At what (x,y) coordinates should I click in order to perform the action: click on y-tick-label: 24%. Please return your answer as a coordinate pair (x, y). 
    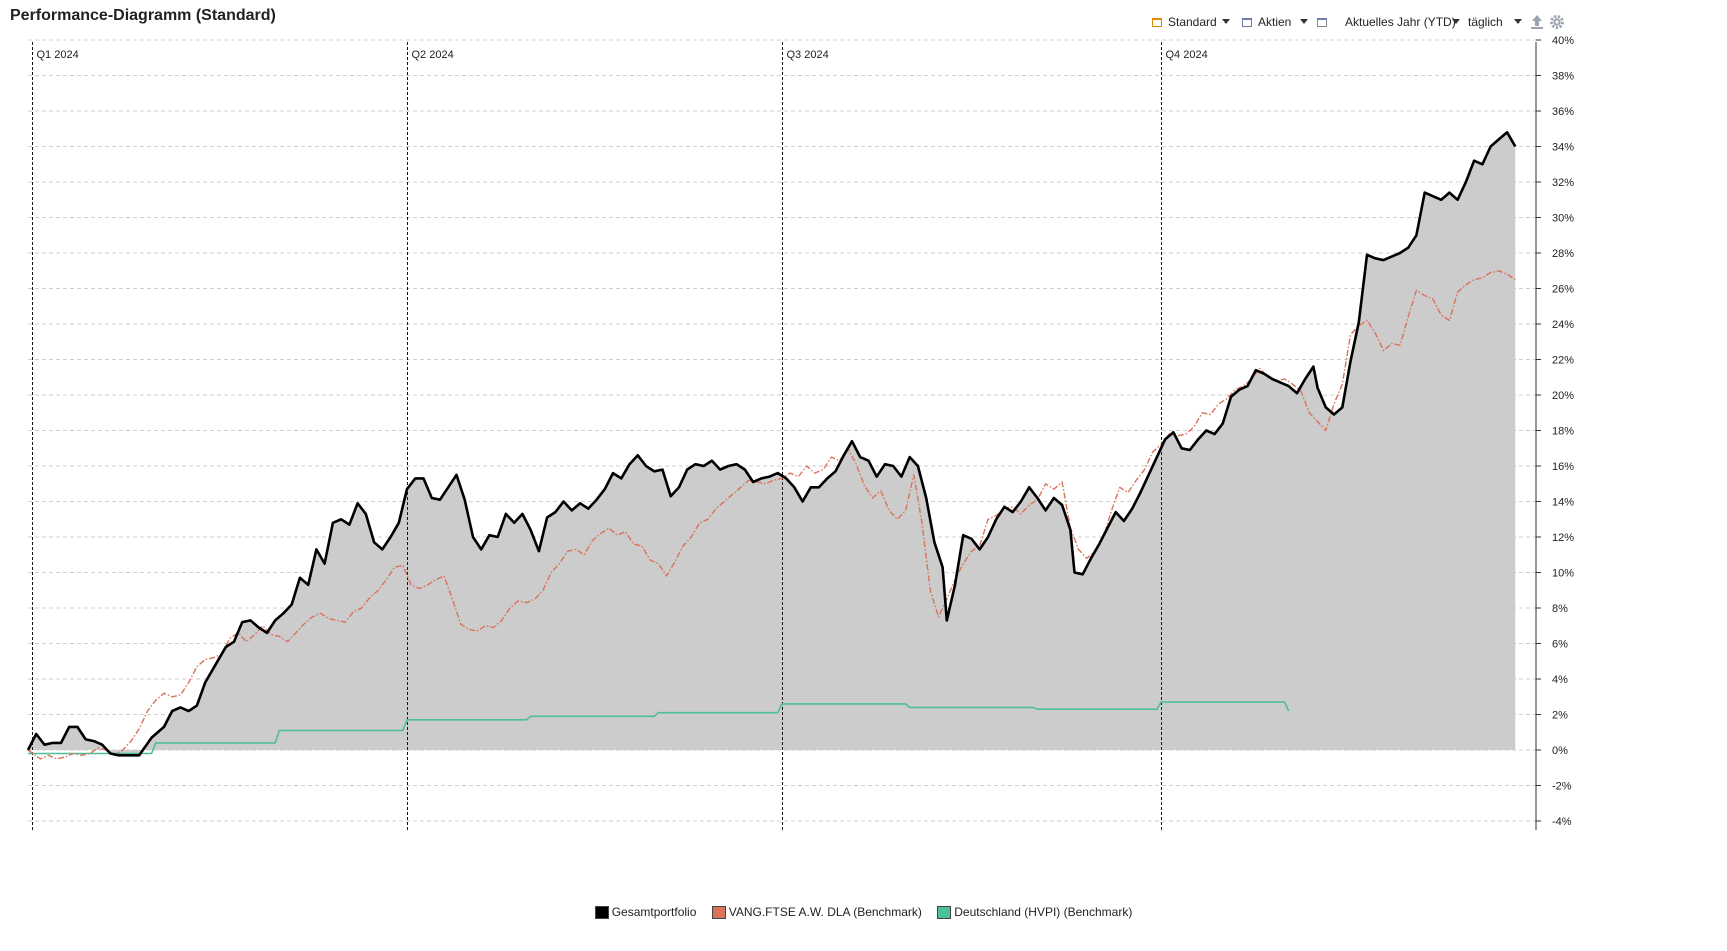
    Looking at the image, I should click on (1563, 325).